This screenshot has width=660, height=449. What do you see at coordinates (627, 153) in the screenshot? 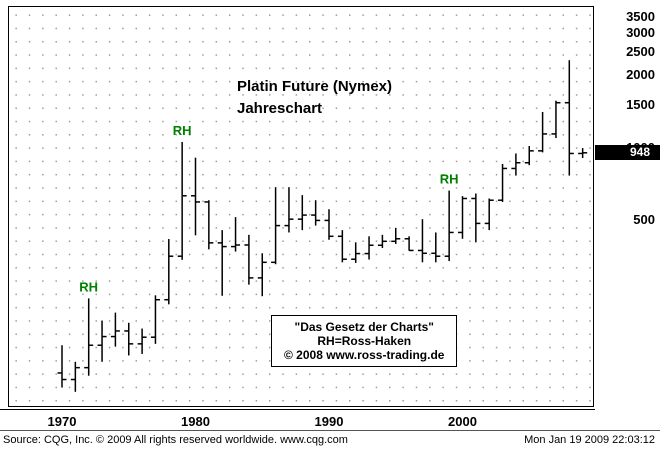
I see `last-price-badge: 948` at bounding box center [627, 153].